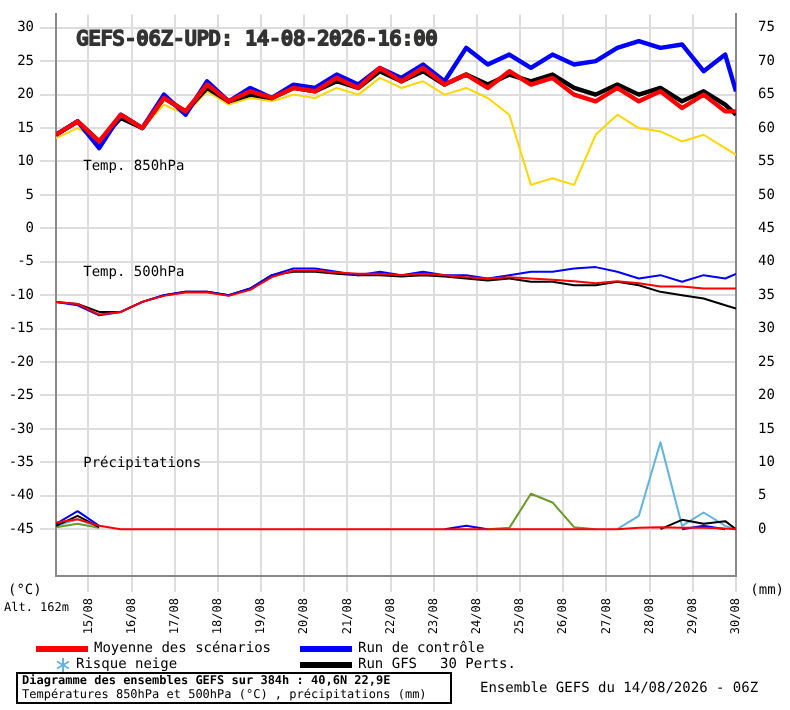 This screenshot has height=710, width=790. I want to click on annotation: GEFS-06Z-UPD: 14-08-2026-16:00, so click(257, 39).